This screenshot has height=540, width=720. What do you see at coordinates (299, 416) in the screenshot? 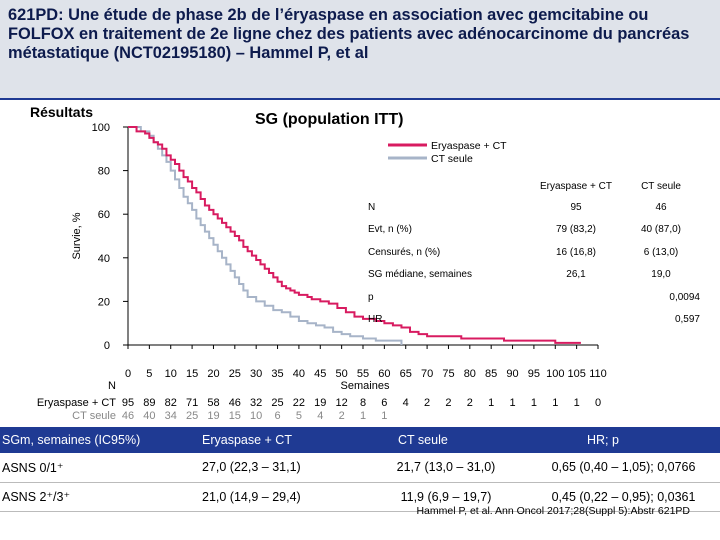
I see `risk-value: 5` at bounding box center [299, 416].